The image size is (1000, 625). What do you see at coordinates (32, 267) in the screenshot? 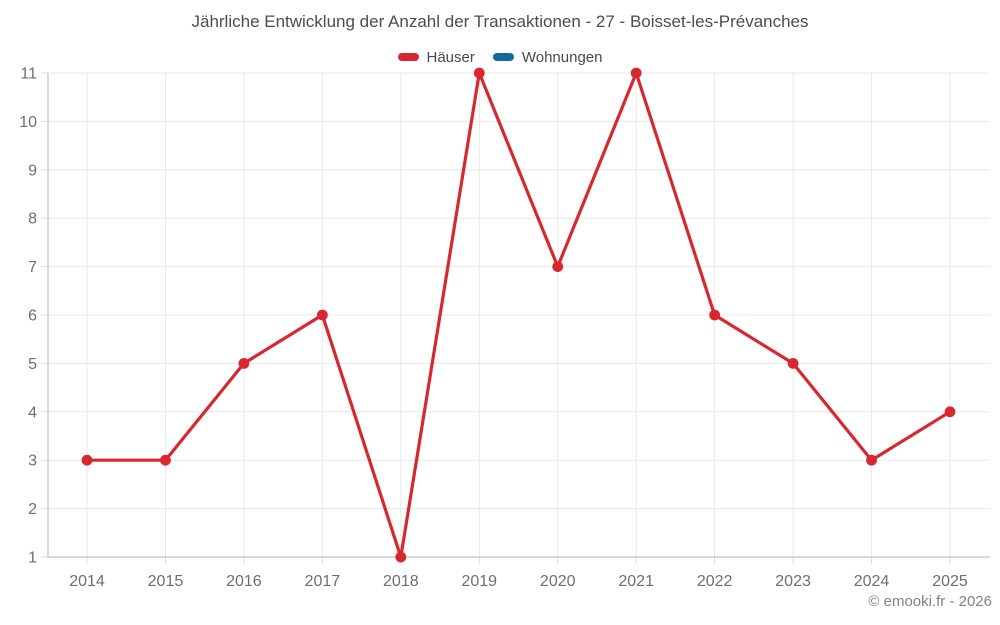
I see `y-axis-label: 7` at bounding box center [32, 267].